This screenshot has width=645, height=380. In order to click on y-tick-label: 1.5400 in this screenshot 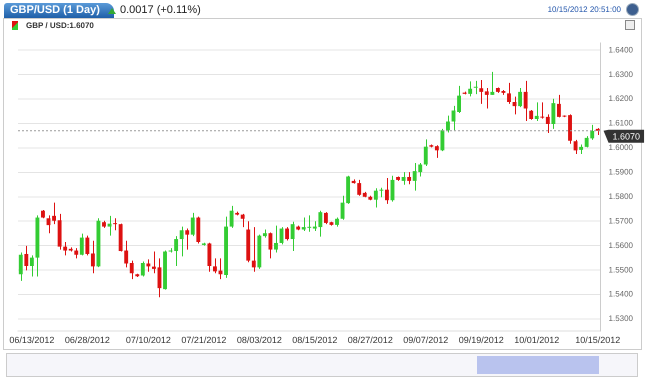, I will do `click(621, 294)`.